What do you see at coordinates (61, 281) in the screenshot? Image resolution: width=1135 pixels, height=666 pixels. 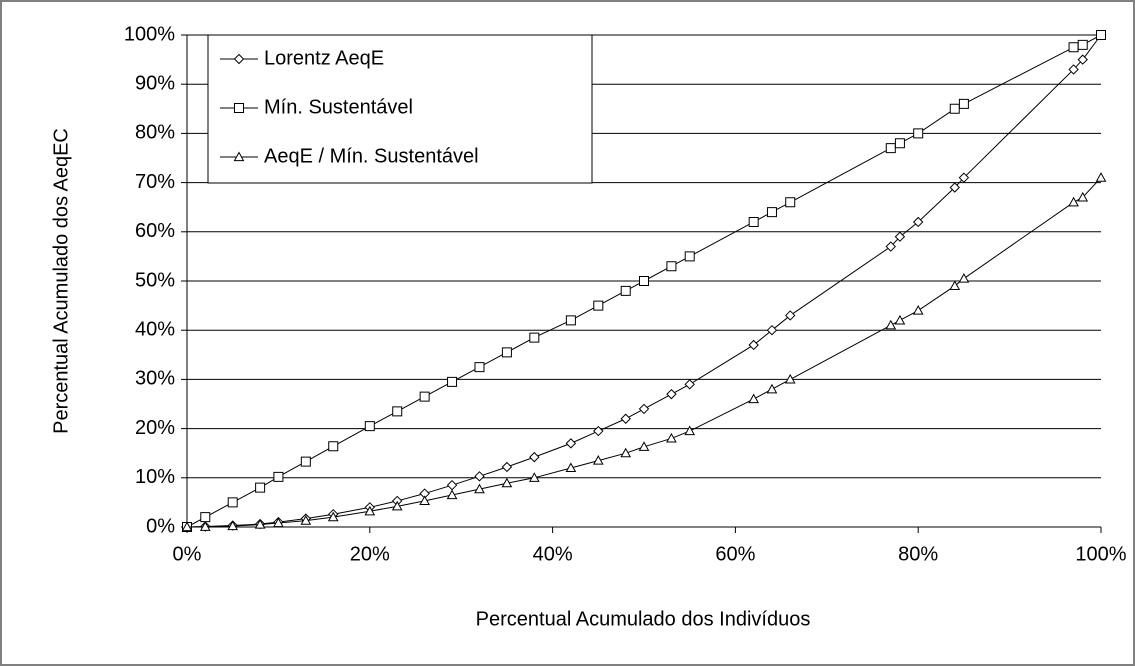 I see `y-axis-title: Percentual Acumulado dos AeqEC` at bounding box center [61, 281].